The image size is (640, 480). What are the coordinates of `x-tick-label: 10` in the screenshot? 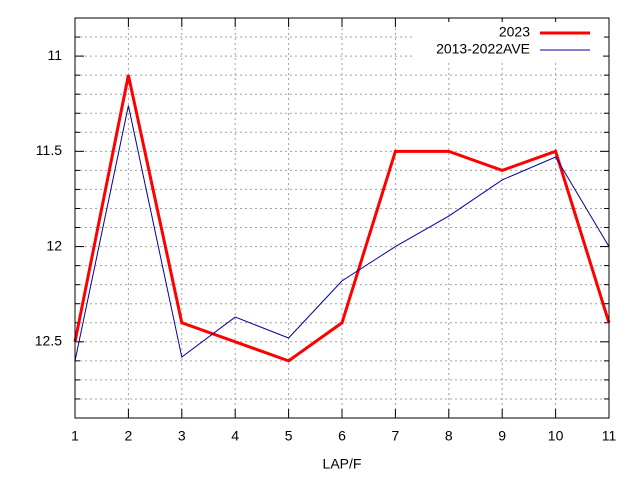 It's located at (556, 436).